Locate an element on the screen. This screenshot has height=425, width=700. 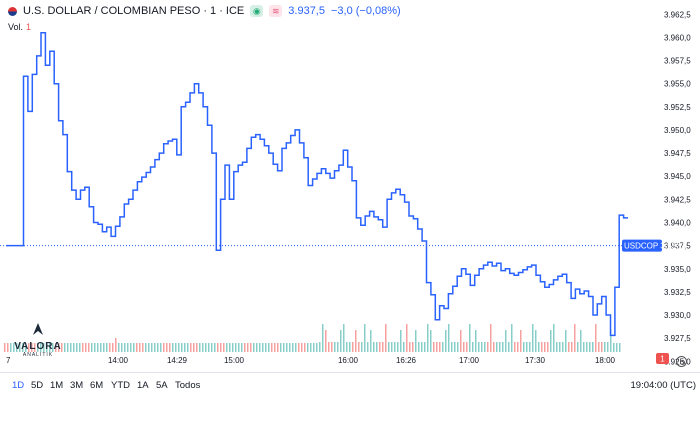
settings-toggle-icon: ≋ is located at coordinates (276, 11).